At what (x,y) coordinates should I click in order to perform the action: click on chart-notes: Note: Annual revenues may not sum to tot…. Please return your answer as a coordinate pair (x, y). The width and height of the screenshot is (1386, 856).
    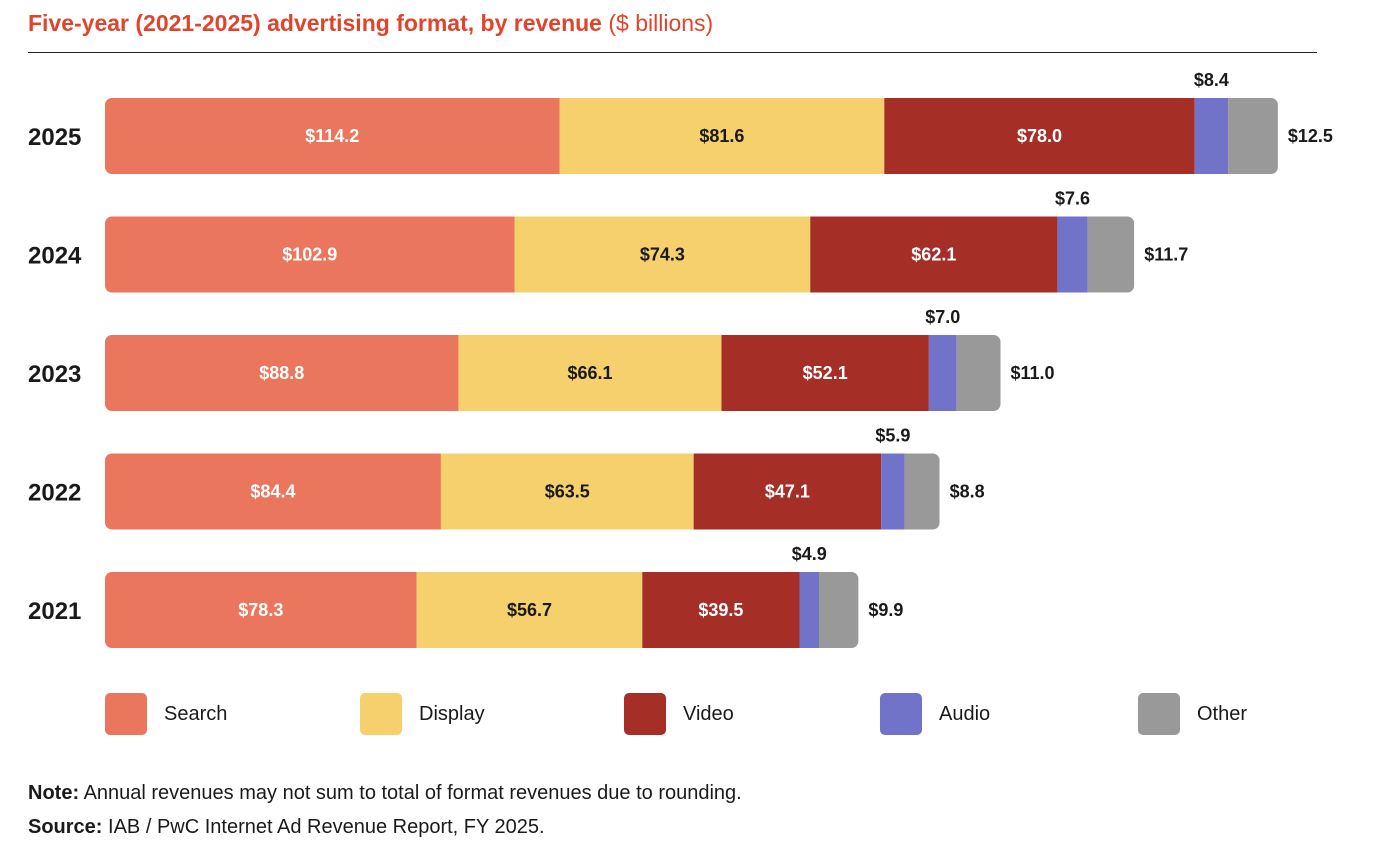
    Looking at the image, I should click on (385, 810).